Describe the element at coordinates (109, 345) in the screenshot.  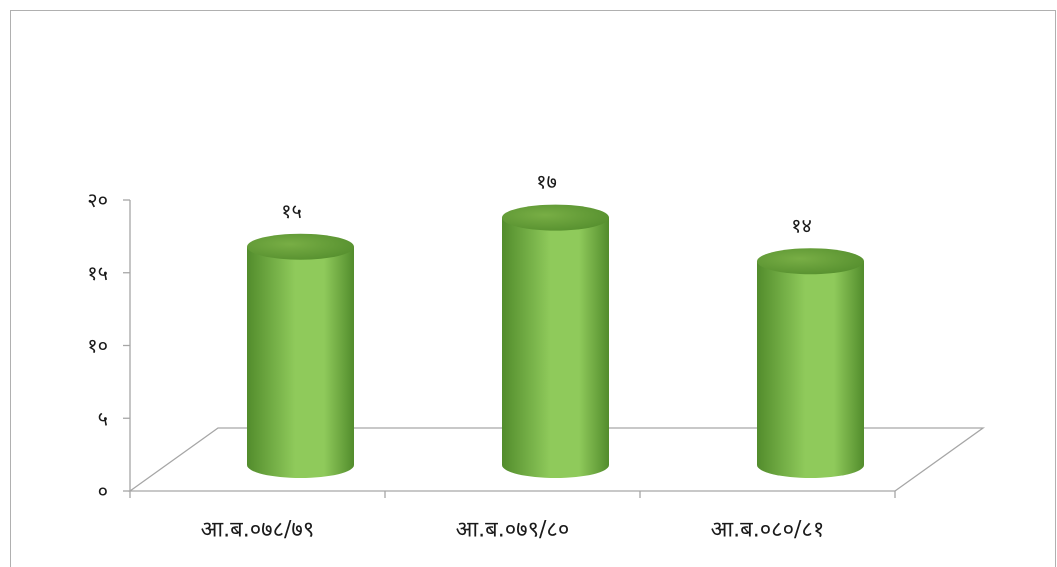
I see `y-axis: ० ५ १० १५ २०` at that location.